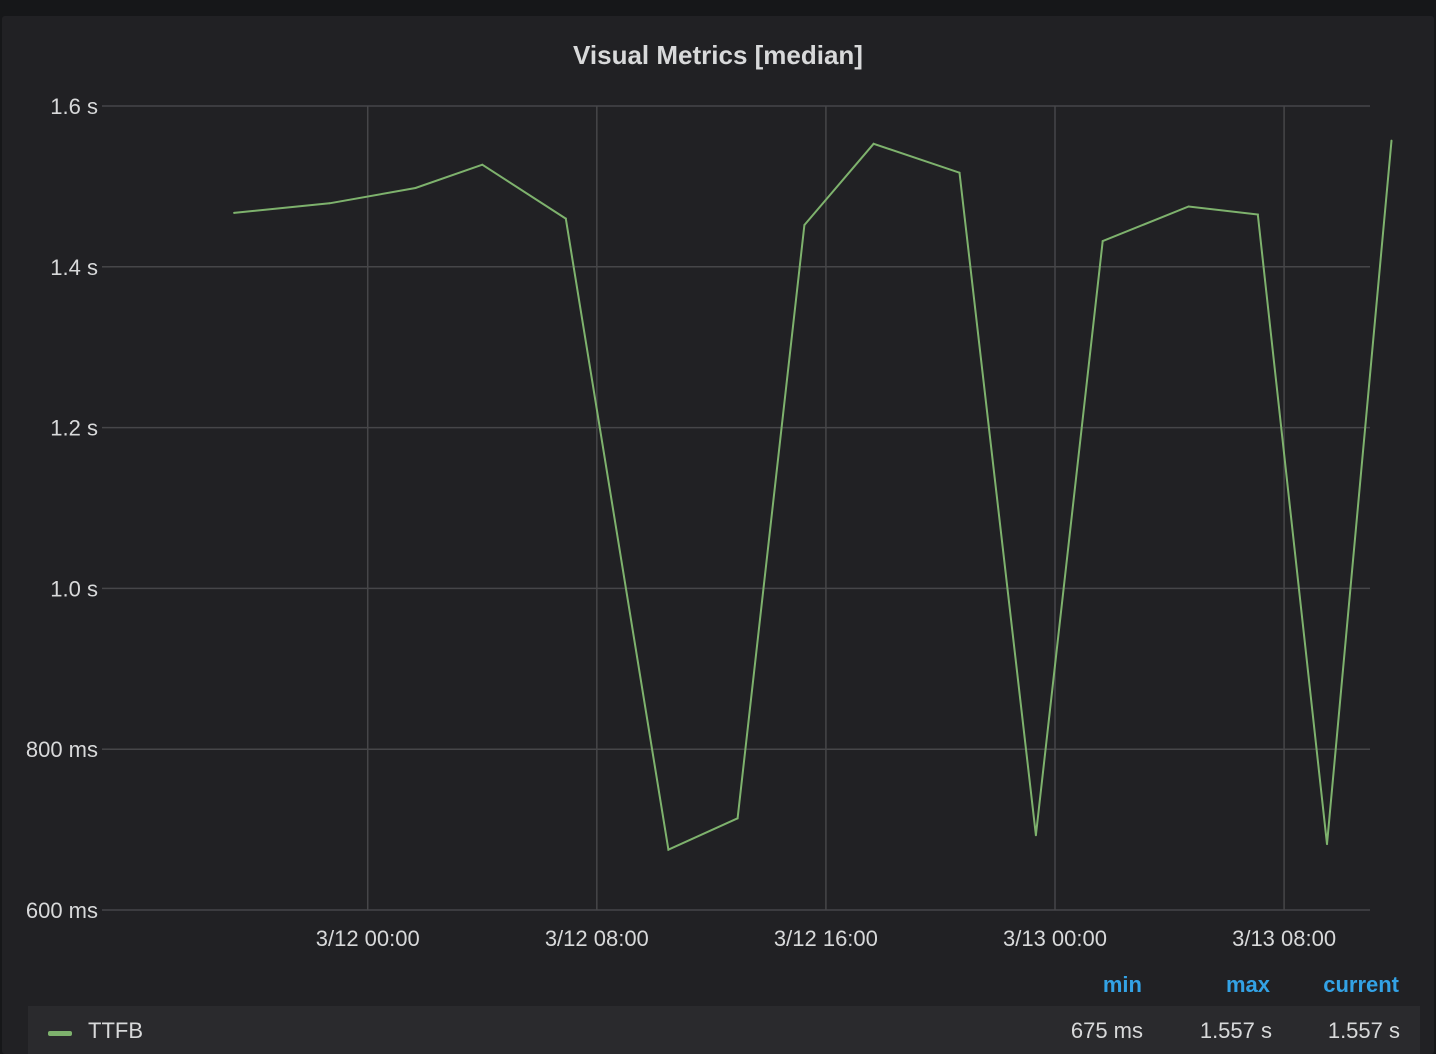 The image size is (1436, 1054). I want to click on x-tick-label: 3/12 00:00, so click(368, 938).